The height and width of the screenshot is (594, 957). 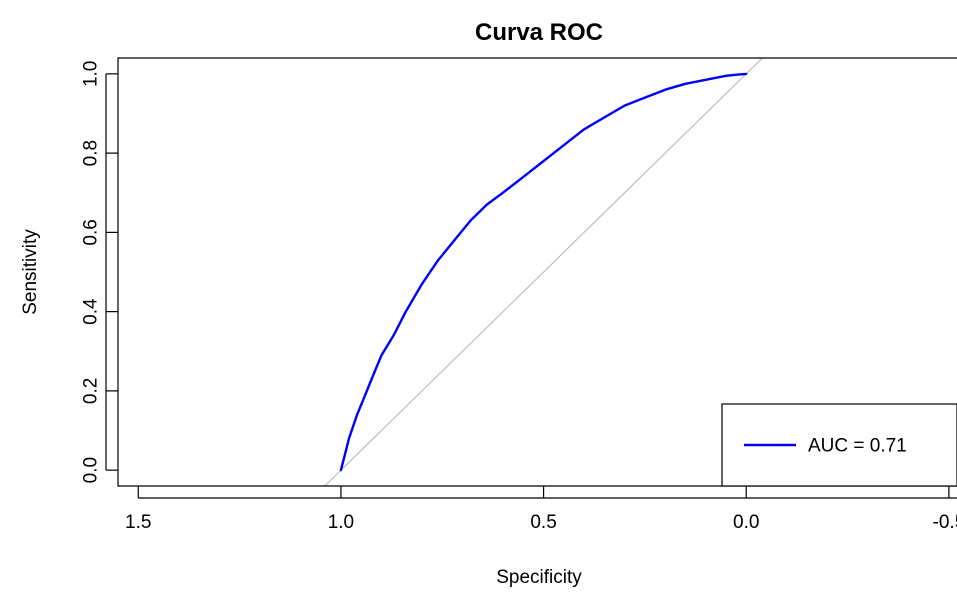 What do you see at coordinates (30, 272) in the screenshot?
I see `y-axis-label: Sensitivity` at bounding box center [30, 272].